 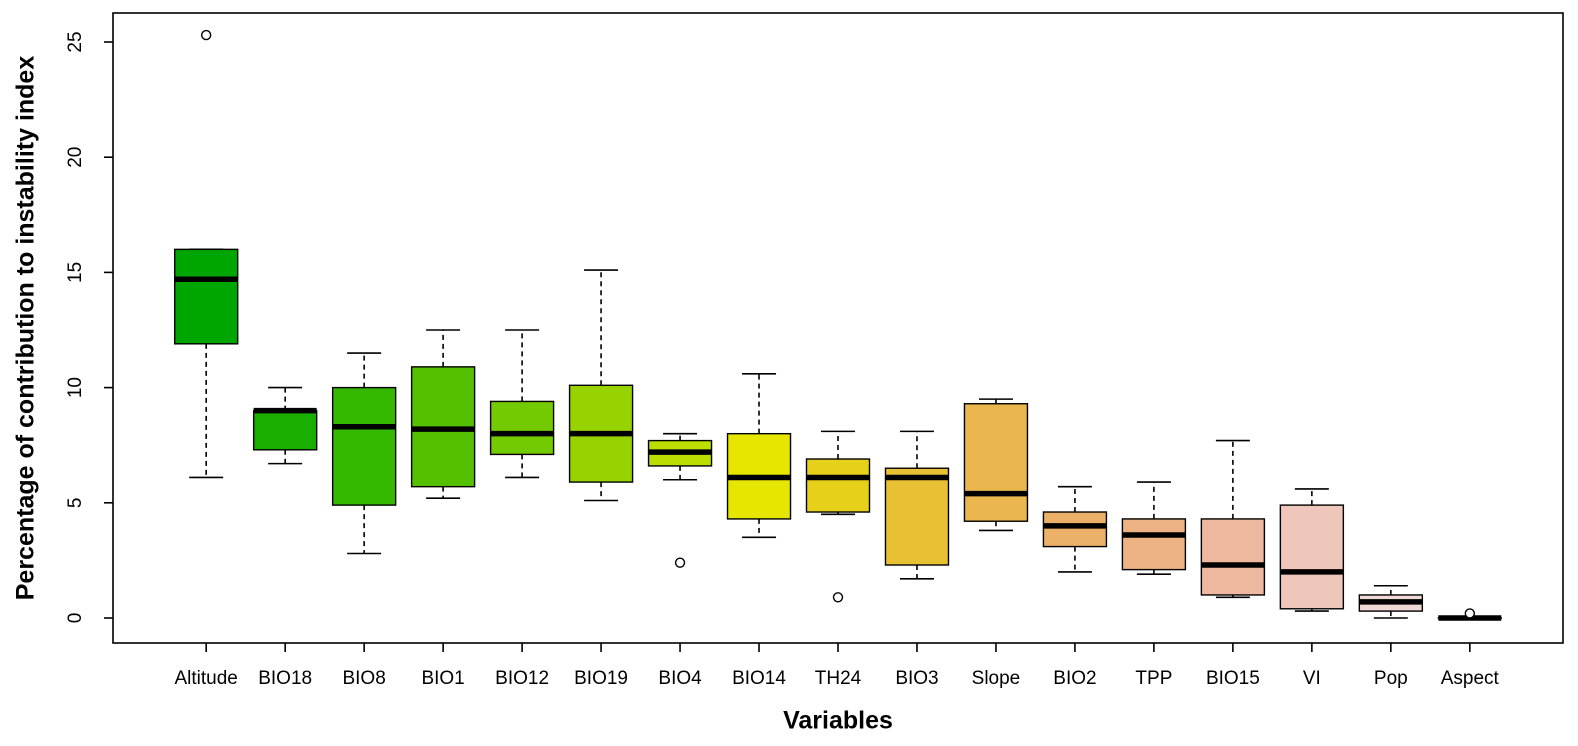 I want to click on x-category-label: Aspect, so click(x=1470, y=678).